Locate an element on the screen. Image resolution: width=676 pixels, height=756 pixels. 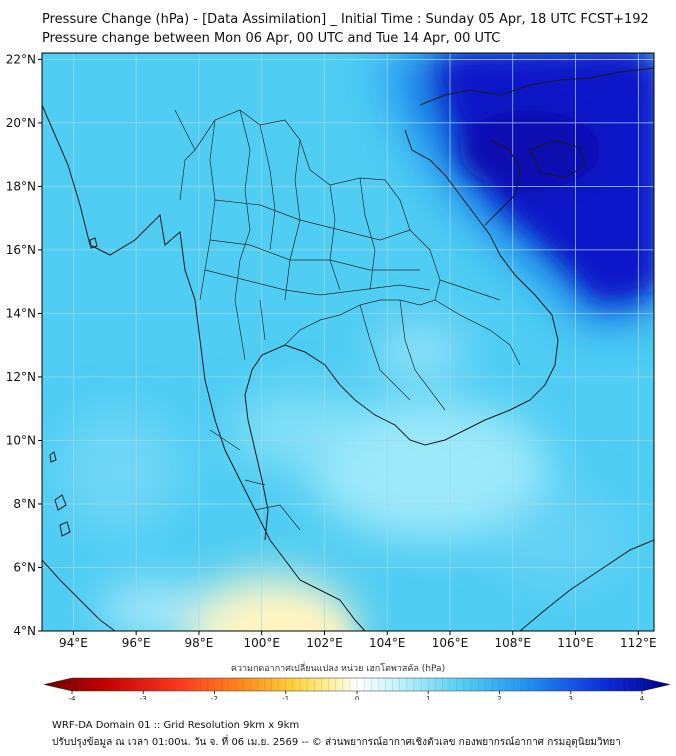
lat-tick-label: 18°N is located at coordinates (21, 186).